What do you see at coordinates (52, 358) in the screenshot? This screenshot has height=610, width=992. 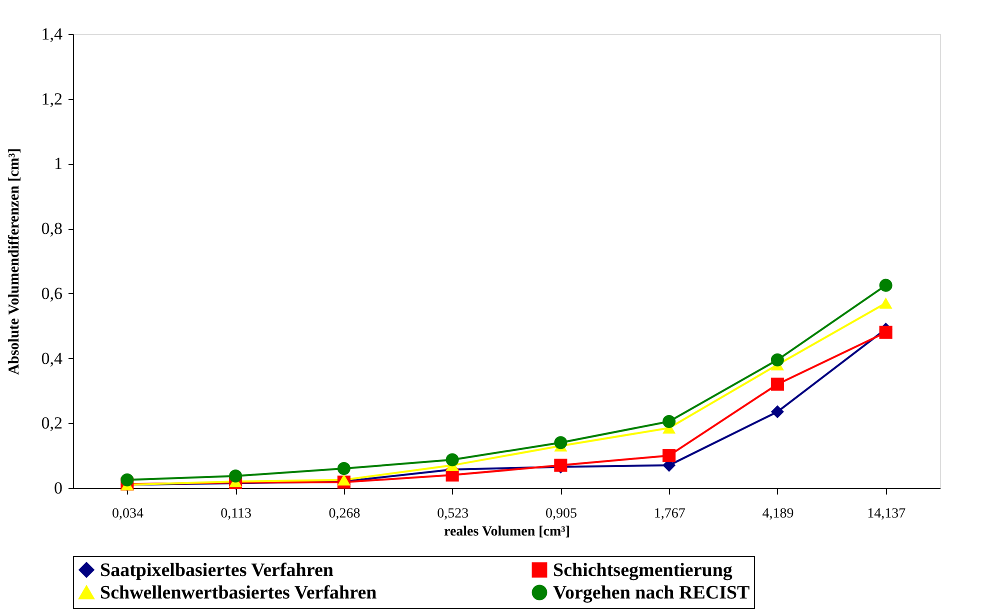 I see `y-tick-label: 0,4` at bounding box center [52, 358].